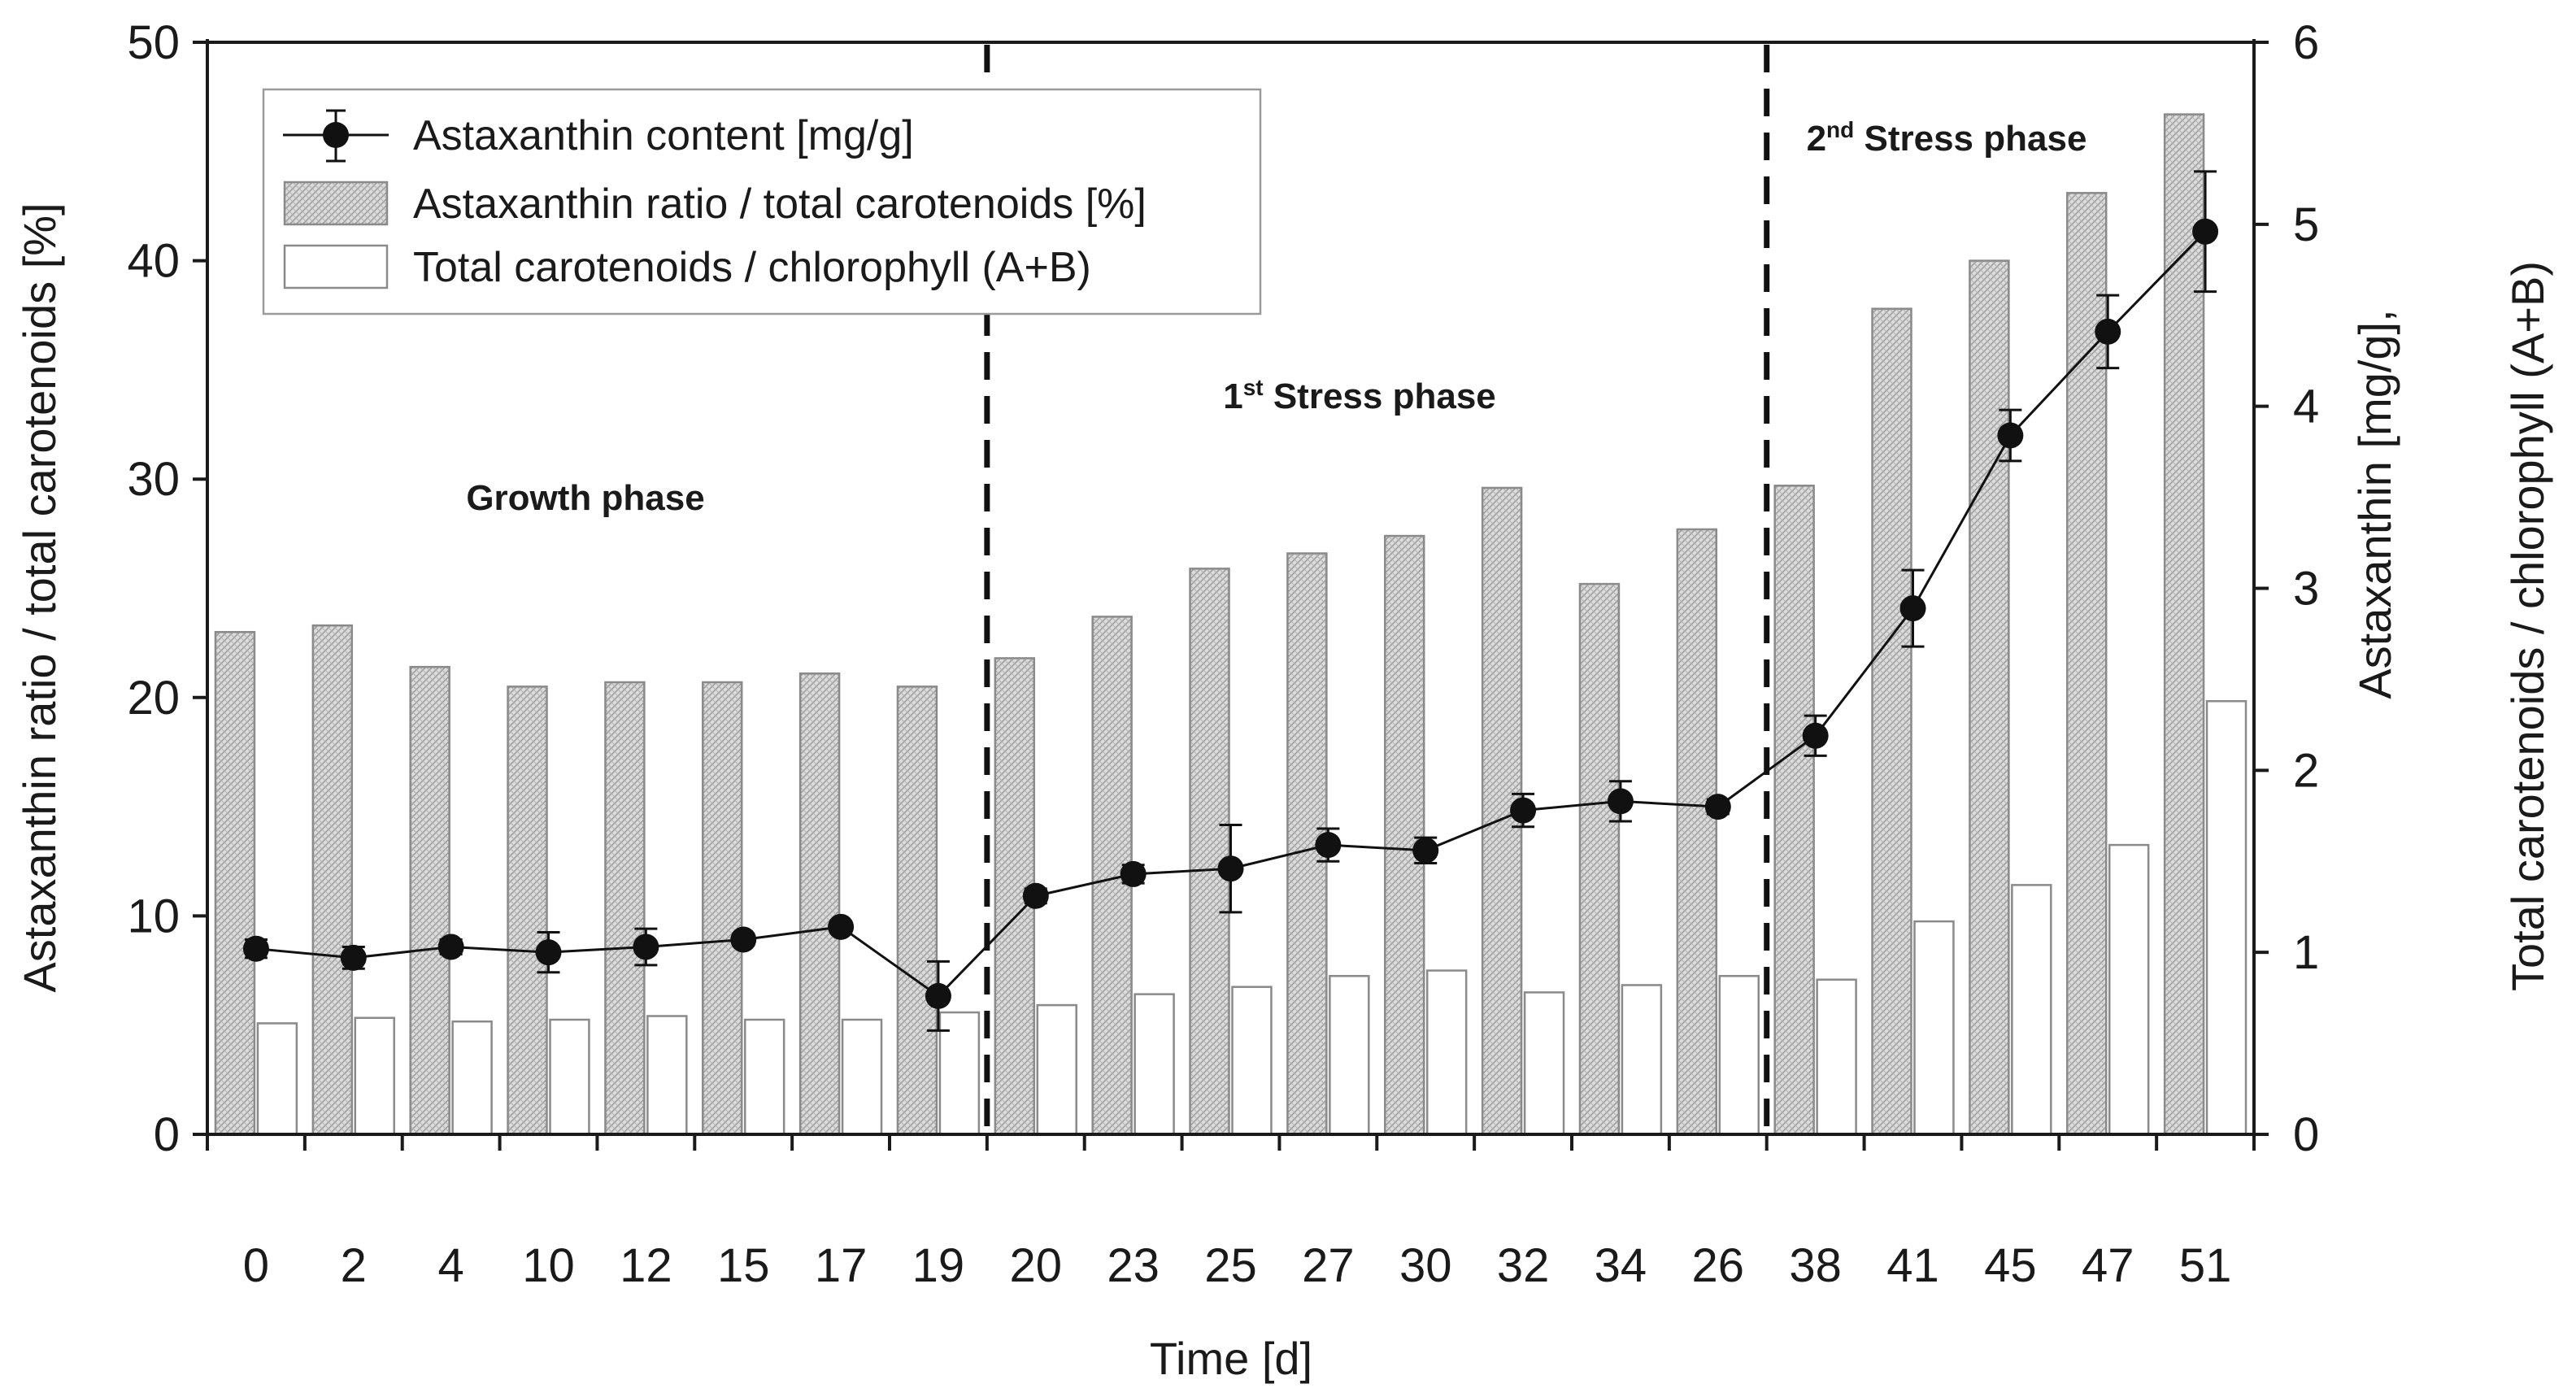  Describe the element at coordinates (154, 261) in the screenshot. I see `y-left-tick-label-4: 40` at that location.